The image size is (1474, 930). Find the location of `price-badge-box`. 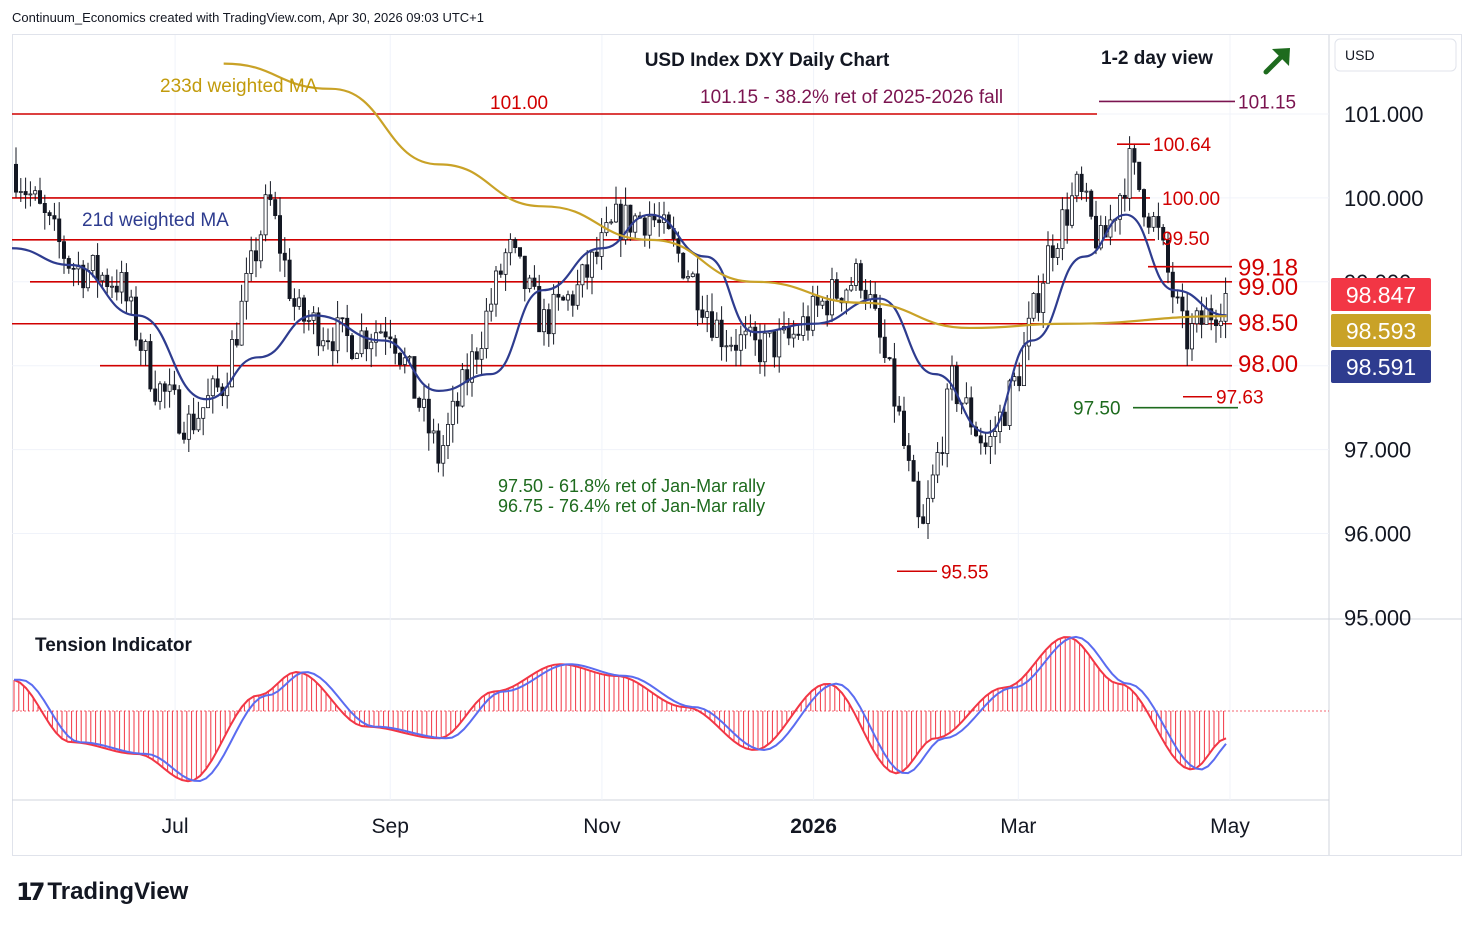

price-badge-box is located at coordinates (1381, 366).